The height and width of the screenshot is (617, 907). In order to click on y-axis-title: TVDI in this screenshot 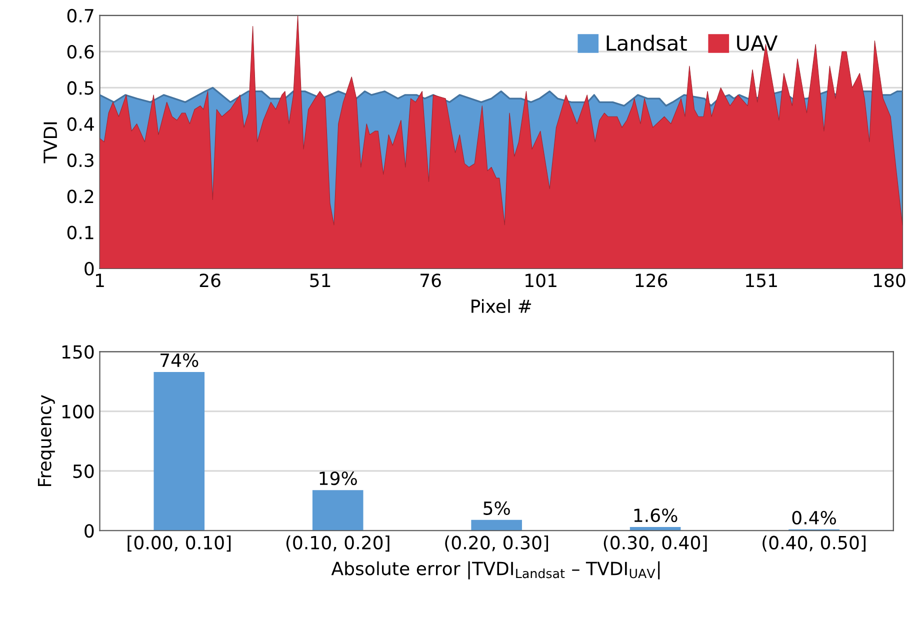, I will do `click(50, 143)`.